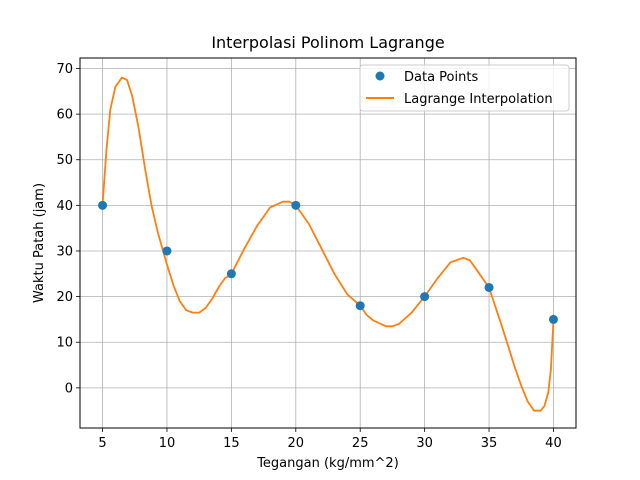 The width and height of the screenshot is (640, 480). What do you see at coordinates (64, 297) in the screenshot?
I see `y-tick-label: 20` at bounding box center [64, 297].